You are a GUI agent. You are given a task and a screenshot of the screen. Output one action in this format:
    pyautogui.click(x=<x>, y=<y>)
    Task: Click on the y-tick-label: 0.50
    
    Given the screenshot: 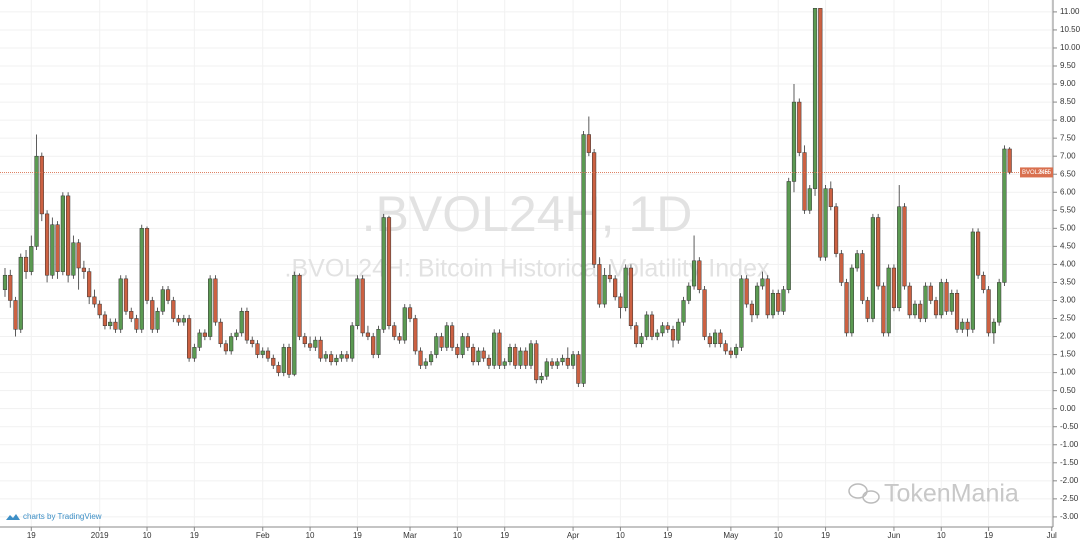 What is the action you would take?
    pyautogui.click(x=1068, y=390)
    